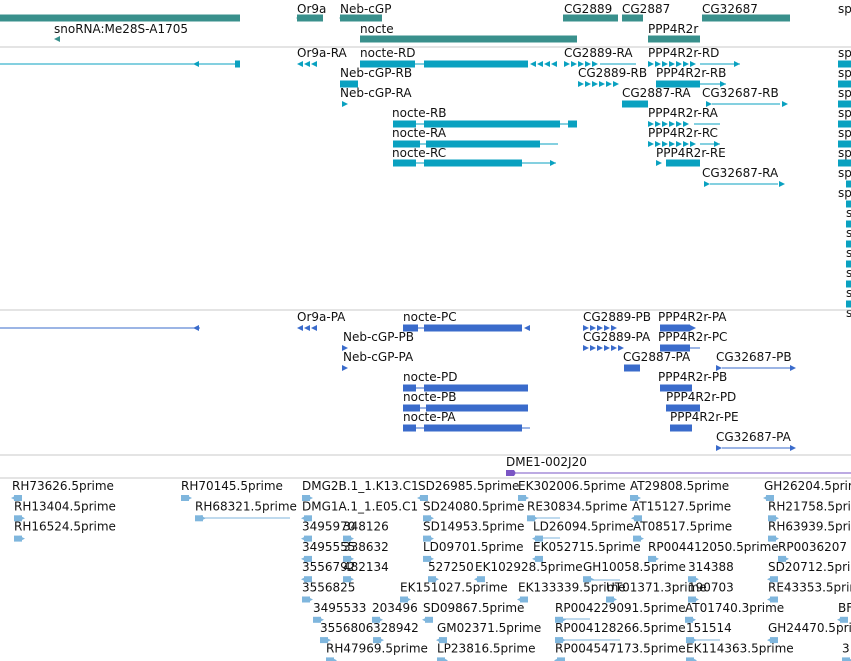 This screenshot has height=661, width=851. What do you see at coordinates (328, 567) in the screenshot?
I see `est-label: 3556792` at bounding box center [328, 567].